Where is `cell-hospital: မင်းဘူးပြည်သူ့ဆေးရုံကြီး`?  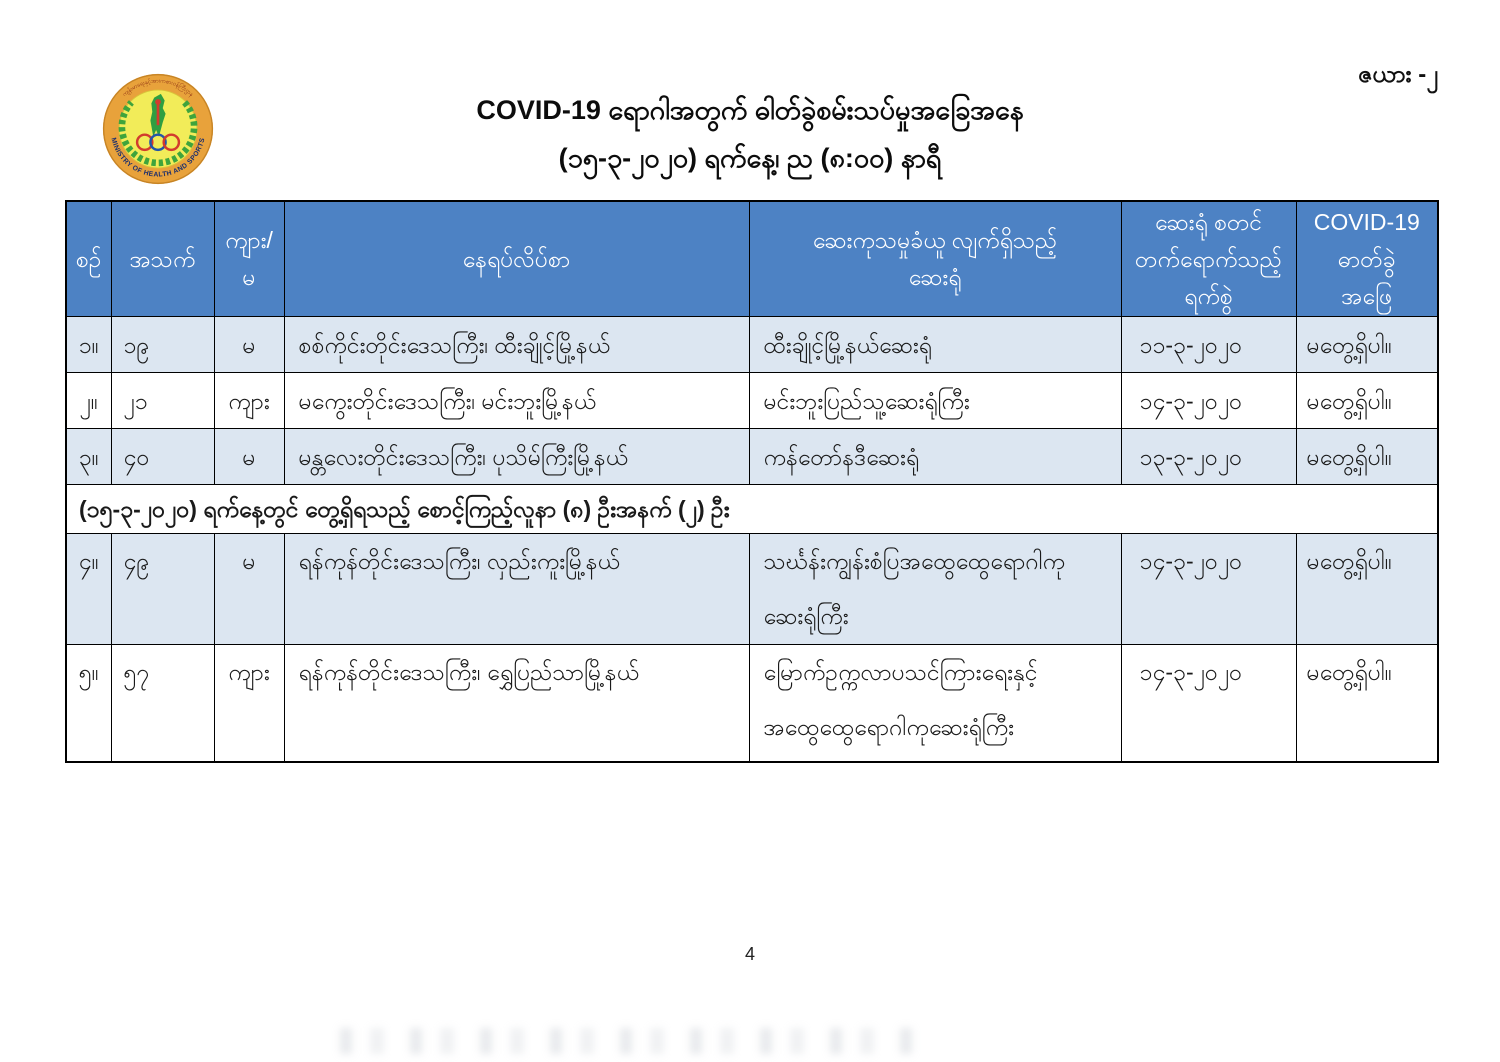
cell-hospital: မင်းဘူးပြည်သူ့ဆေးရုံကြီး is located at coordinates (935, 401).